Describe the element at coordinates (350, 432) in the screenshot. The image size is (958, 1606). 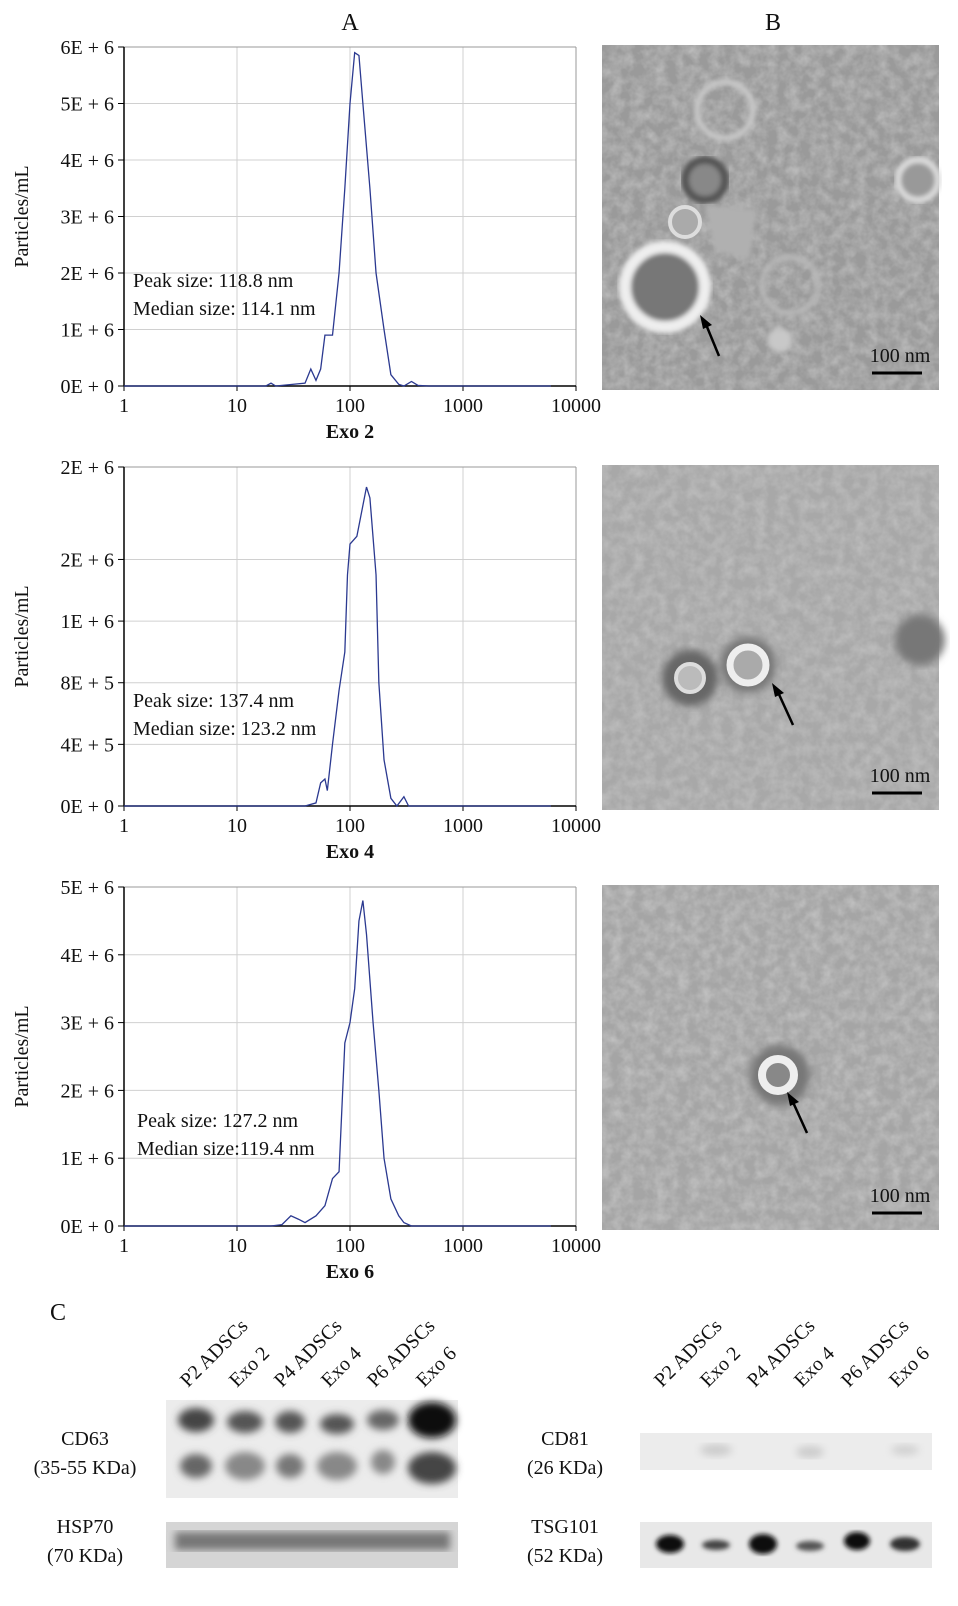
I see `x-axis-label: Exo 2` at that location.